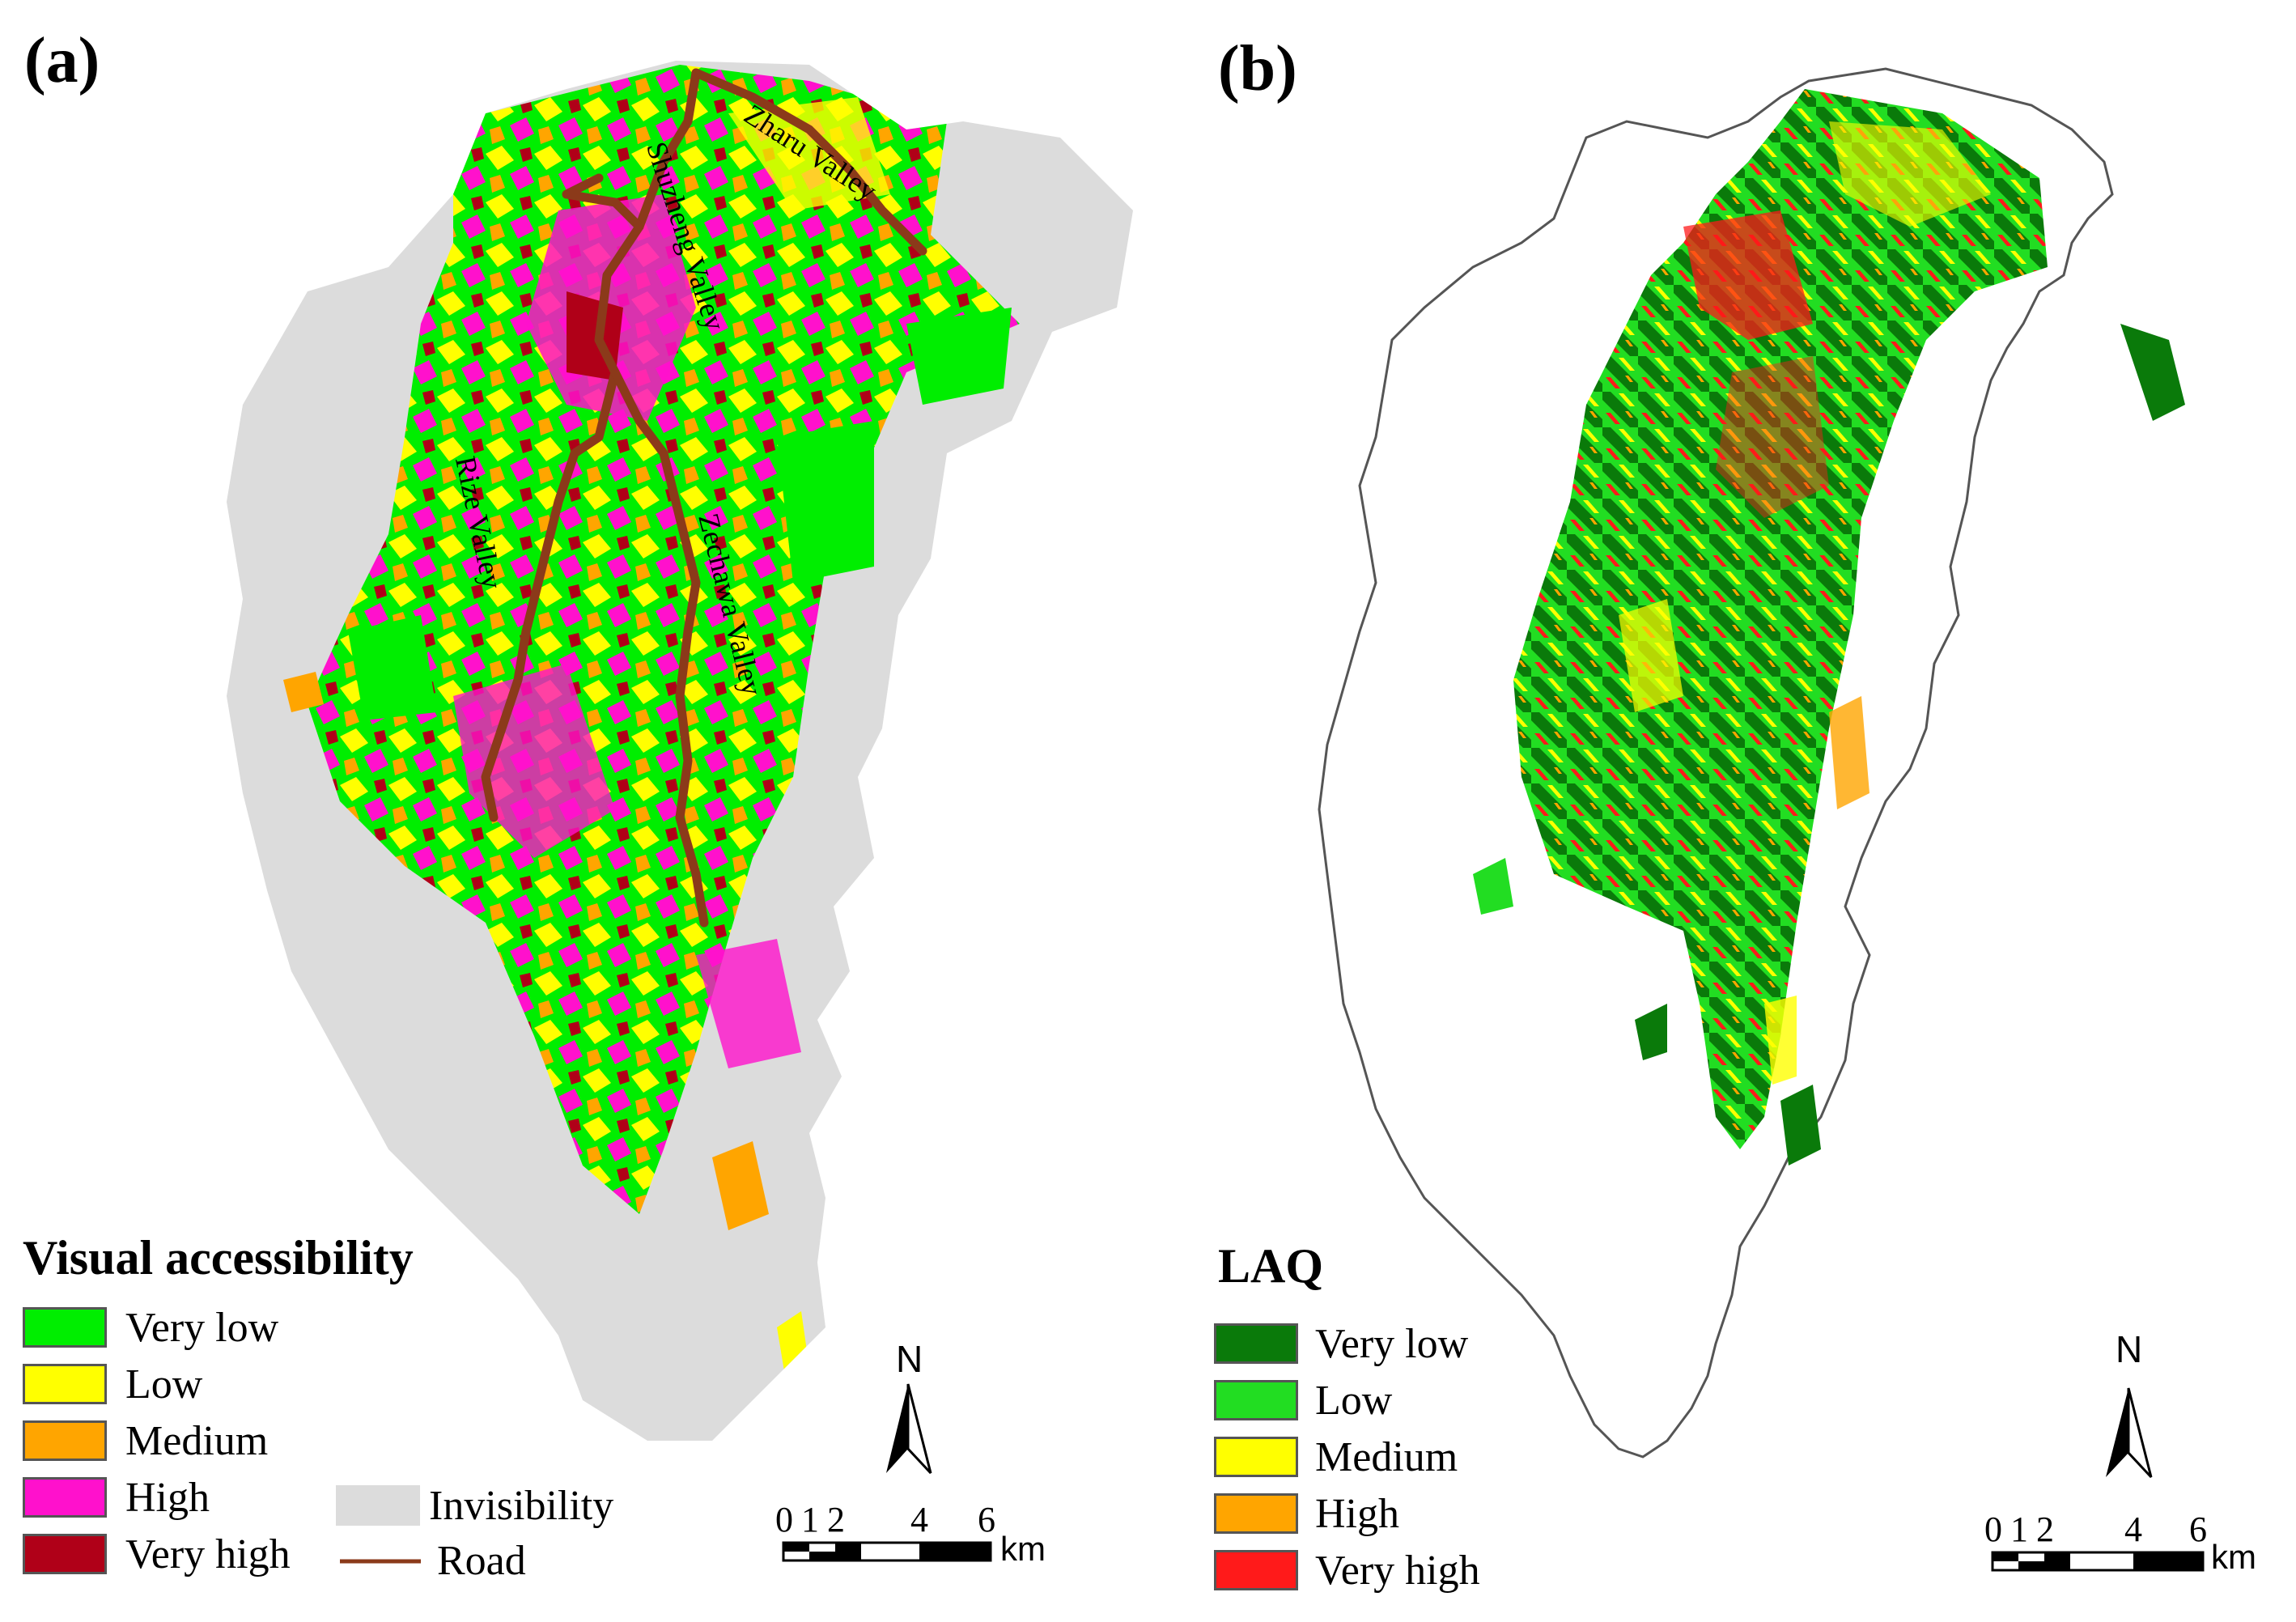 The width and height of the screenshot is (2296, 1622). What do you see at coordinates (836, 1519) in the screenshot?
I see `scale-a-tick-2: 2` at bounding box center [836, 1519].